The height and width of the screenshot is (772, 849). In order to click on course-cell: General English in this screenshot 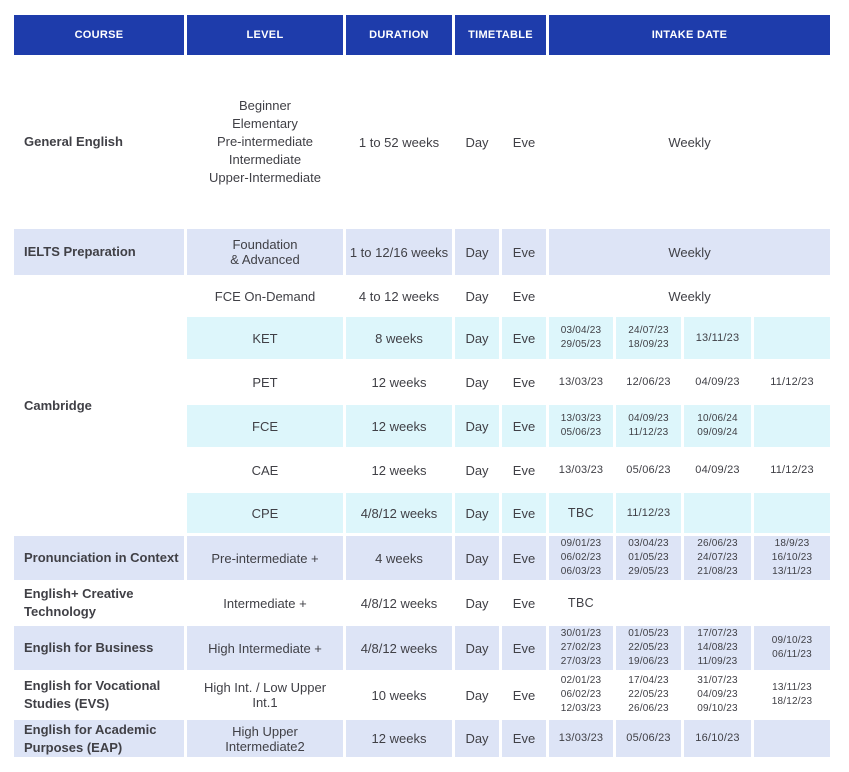, I will do `click(73, 142)`.